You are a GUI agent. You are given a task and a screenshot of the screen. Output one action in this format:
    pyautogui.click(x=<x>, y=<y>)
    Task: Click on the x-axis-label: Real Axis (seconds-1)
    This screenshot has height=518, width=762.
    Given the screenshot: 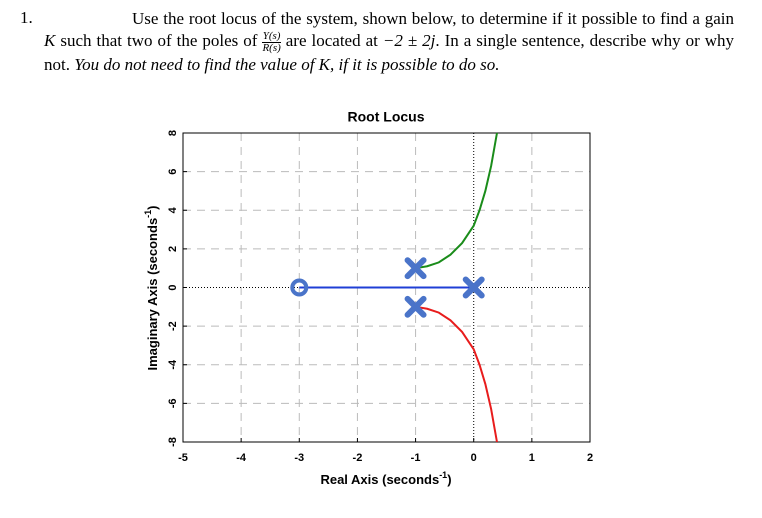 What is the action you would take?
    pyautogui.click(x=385, y=478)
    